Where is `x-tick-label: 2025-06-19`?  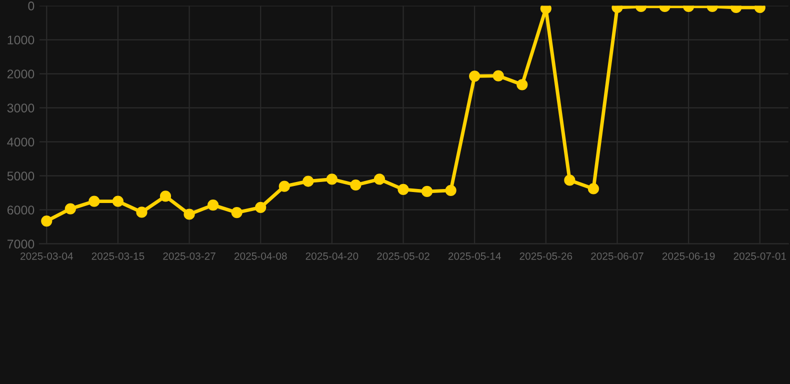
x-tick-label: 2025-06-19 is located at coordinates (688, 256).